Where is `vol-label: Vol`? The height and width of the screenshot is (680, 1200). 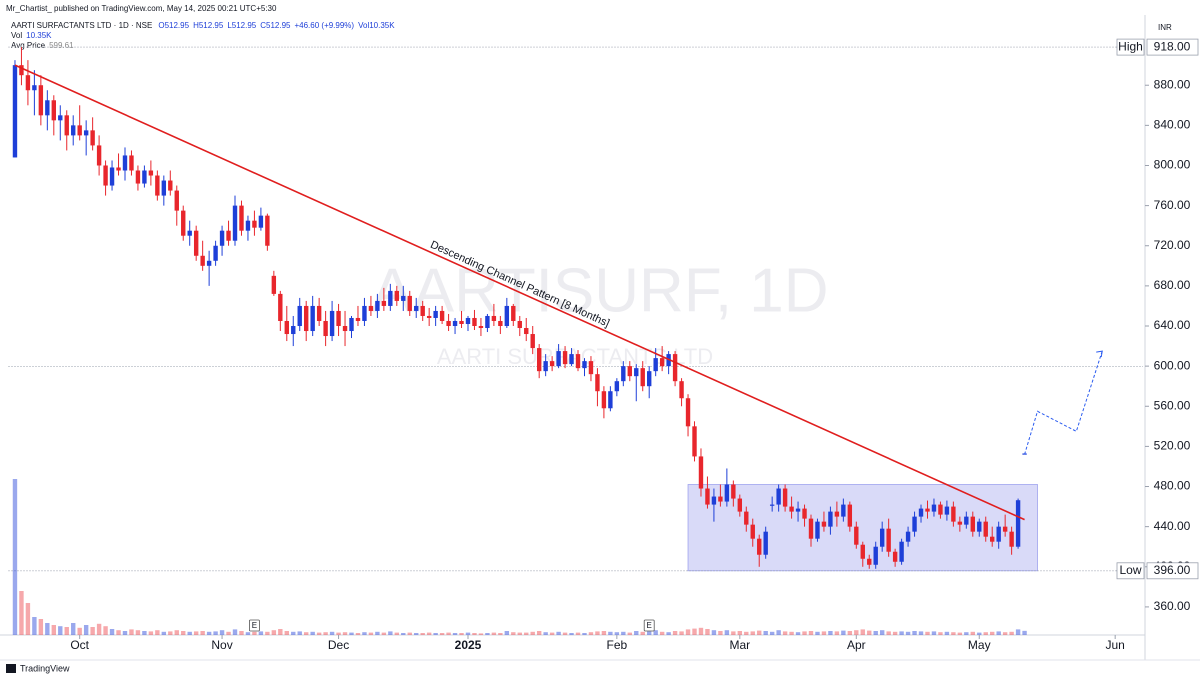 vol-label: Vol is located at coordinates (16, 35).